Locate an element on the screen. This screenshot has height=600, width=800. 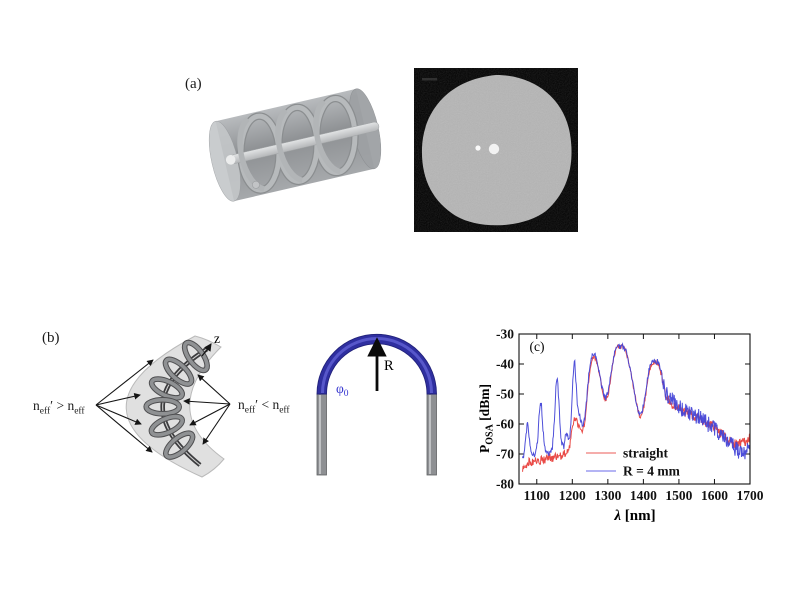
z-axis-arrow is located at coordinates (206, 350).